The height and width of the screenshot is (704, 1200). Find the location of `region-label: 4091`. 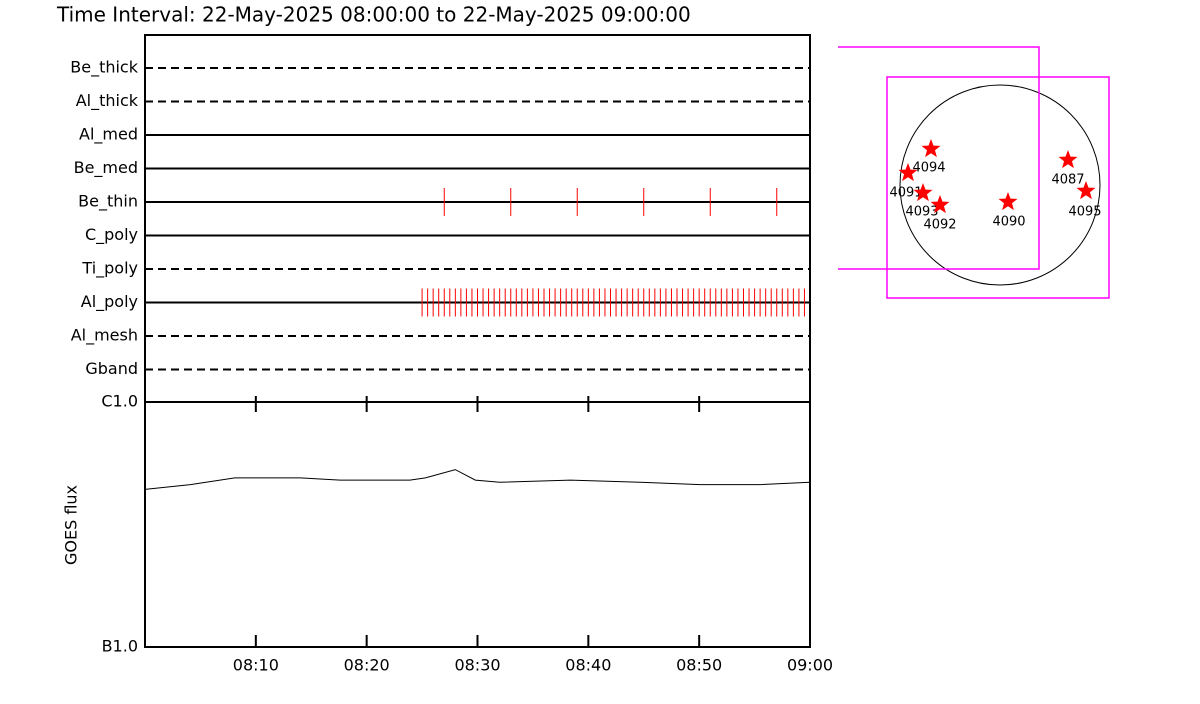

region-label: 4091 is located at coordinates (905, 193).